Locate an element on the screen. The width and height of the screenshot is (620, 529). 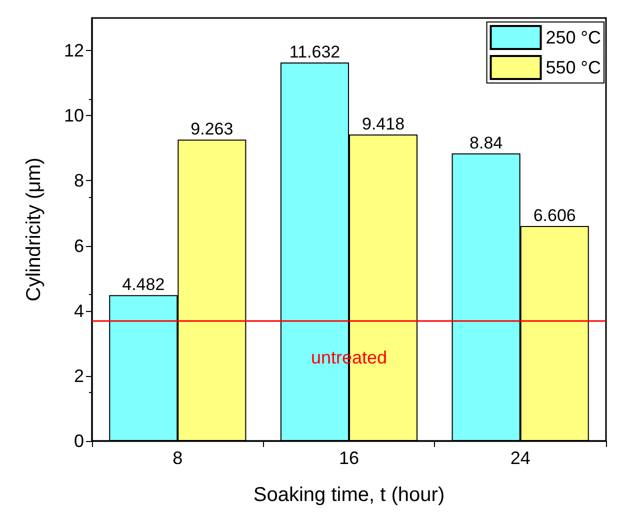
data-label: 6.606 is located at coordinates (554, 216).